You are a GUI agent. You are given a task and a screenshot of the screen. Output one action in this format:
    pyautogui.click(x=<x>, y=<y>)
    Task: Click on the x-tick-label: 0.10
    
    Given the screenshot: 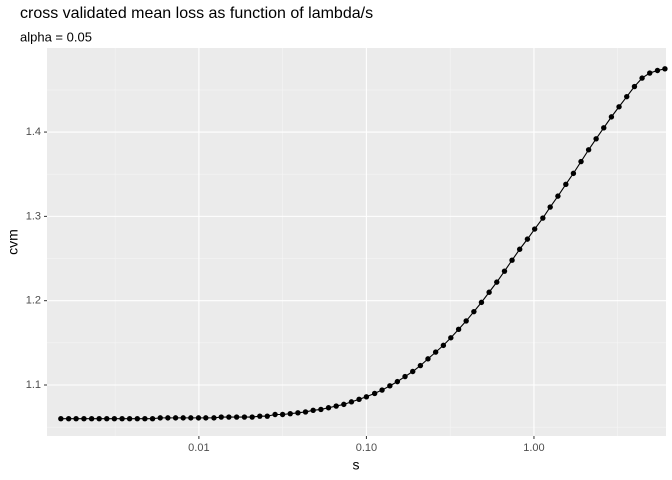 What is the action you would take?
    pyautogui.click(x=366, y=448)
    